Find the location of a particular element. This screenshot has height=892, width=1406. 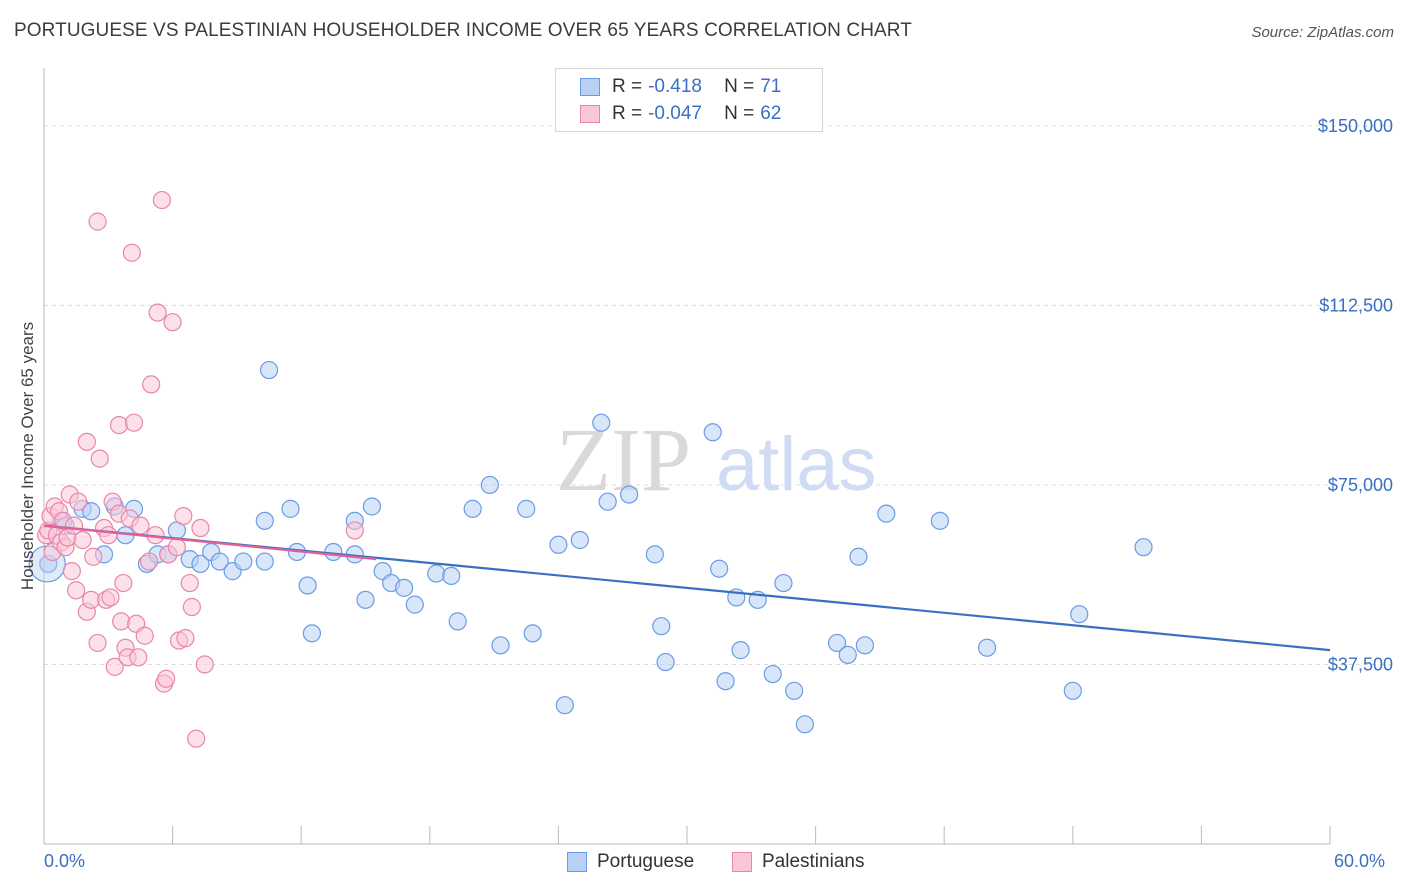

legend-swatch-palestinians is located at coordinates (590, 114).